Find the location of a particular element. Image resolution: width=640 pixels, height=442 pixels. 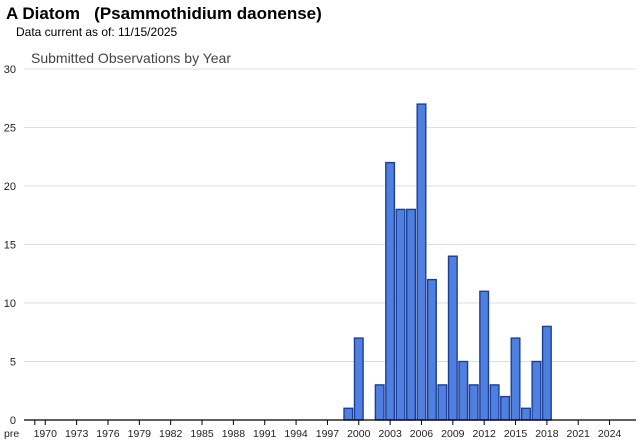

x-tick-label: 2015 is located at coordinates (516, 434).